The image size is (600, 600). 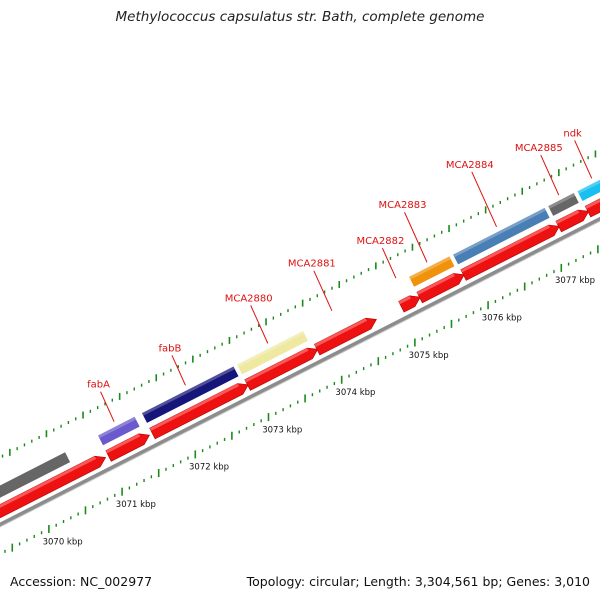 What do you see at coordinates (312, 264) in the screenshot?
I see `gene-label: MCA2881` at bounding box center [312, 264].